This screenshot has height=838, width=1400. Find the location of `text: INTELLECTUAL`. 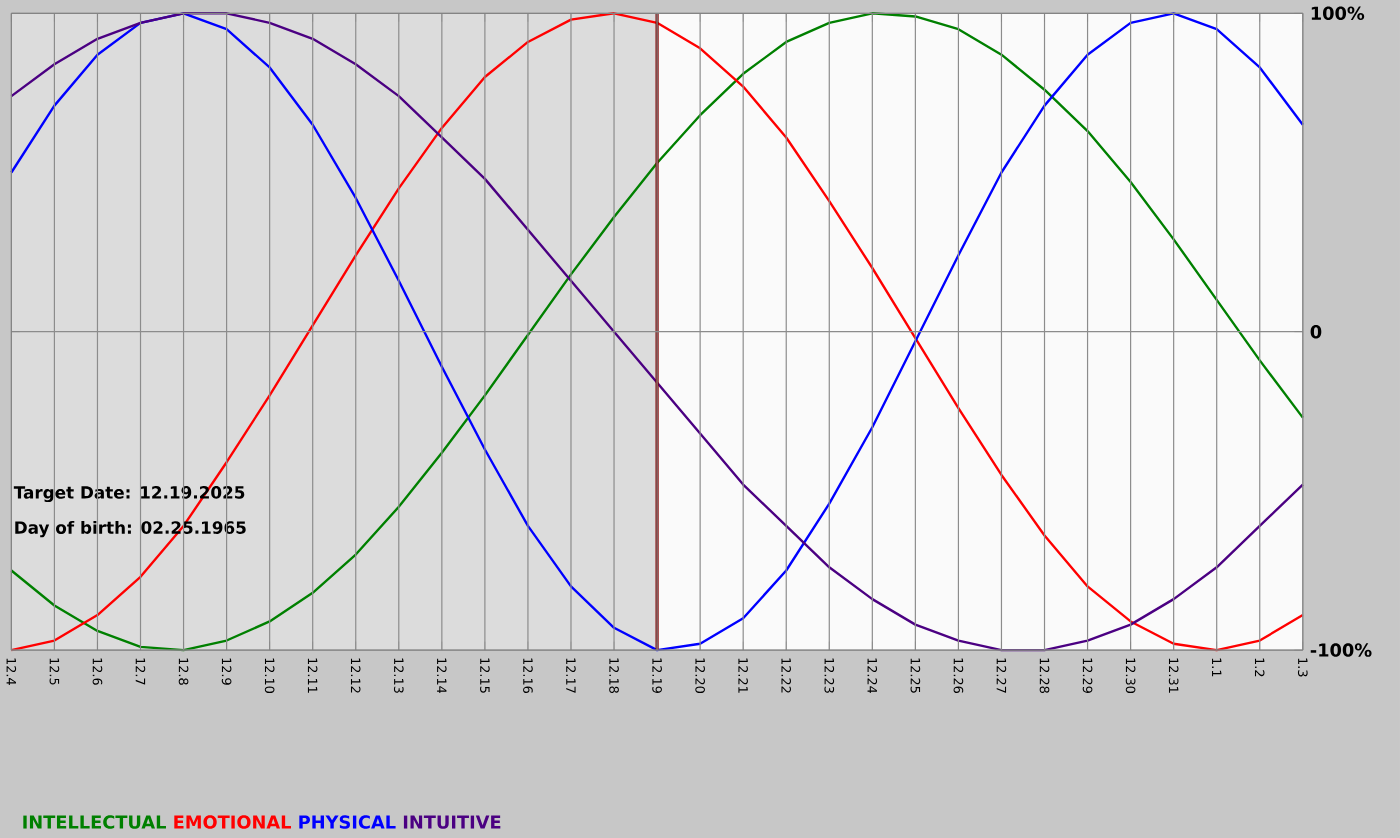

text: INTELLECTUAL is located at coordinates (94, 822).